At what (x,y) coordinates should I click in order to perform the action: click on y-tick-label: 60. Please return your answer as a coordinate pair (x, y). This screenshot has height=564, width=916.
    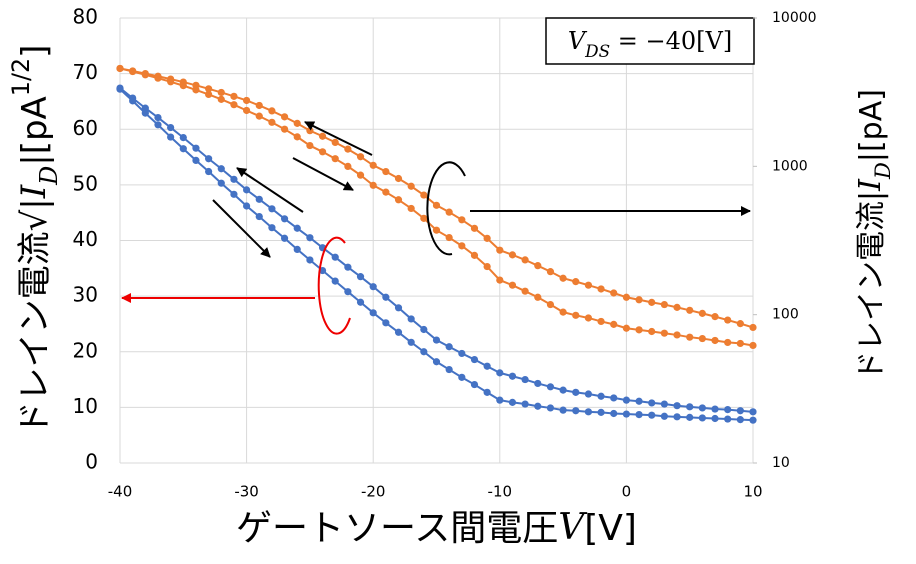
    Looking at the image, I should click on (85, 128).